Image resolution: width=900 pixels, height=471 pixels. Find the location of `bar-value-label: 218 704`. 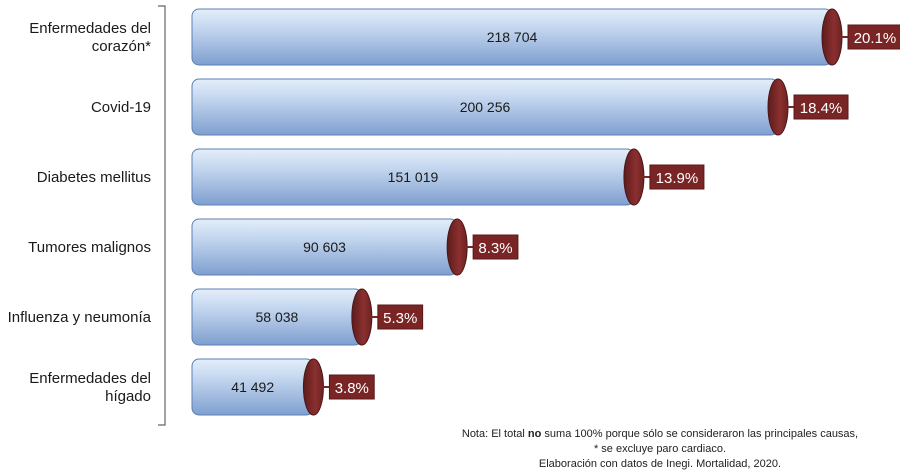

bar-value-label: 218 704 is located at coordinates (512, 37).